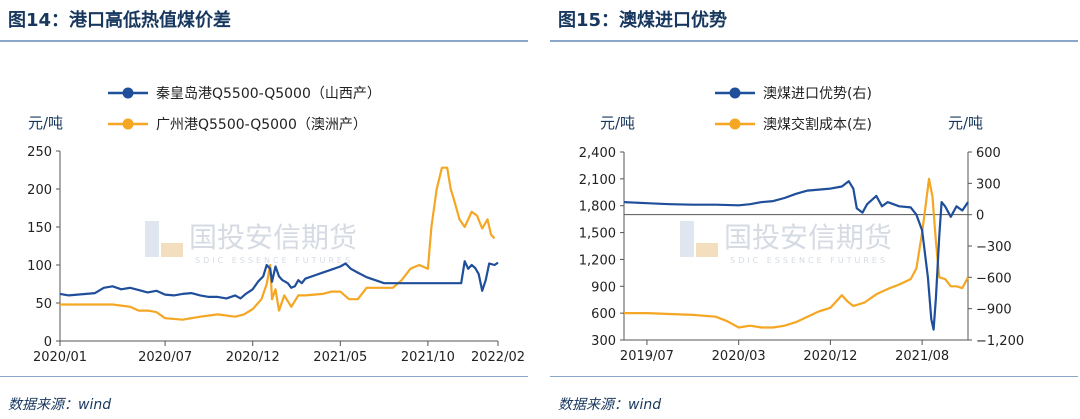 The image size is (1080, 419). Describe the element at coordinates (965, 123) in the screenshot. I see `y-right-unit-label: 元/吨` at that location.